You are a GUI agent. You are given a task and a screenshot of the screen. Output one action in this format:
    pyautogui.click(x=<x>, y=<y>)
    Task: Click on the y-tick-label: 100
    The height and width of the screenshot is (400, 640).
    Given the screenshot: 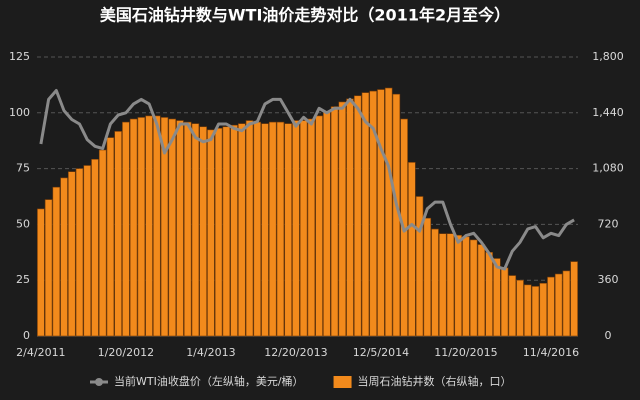 What is the action you would take?
    pyautogui.click(x=19, y=112)
    